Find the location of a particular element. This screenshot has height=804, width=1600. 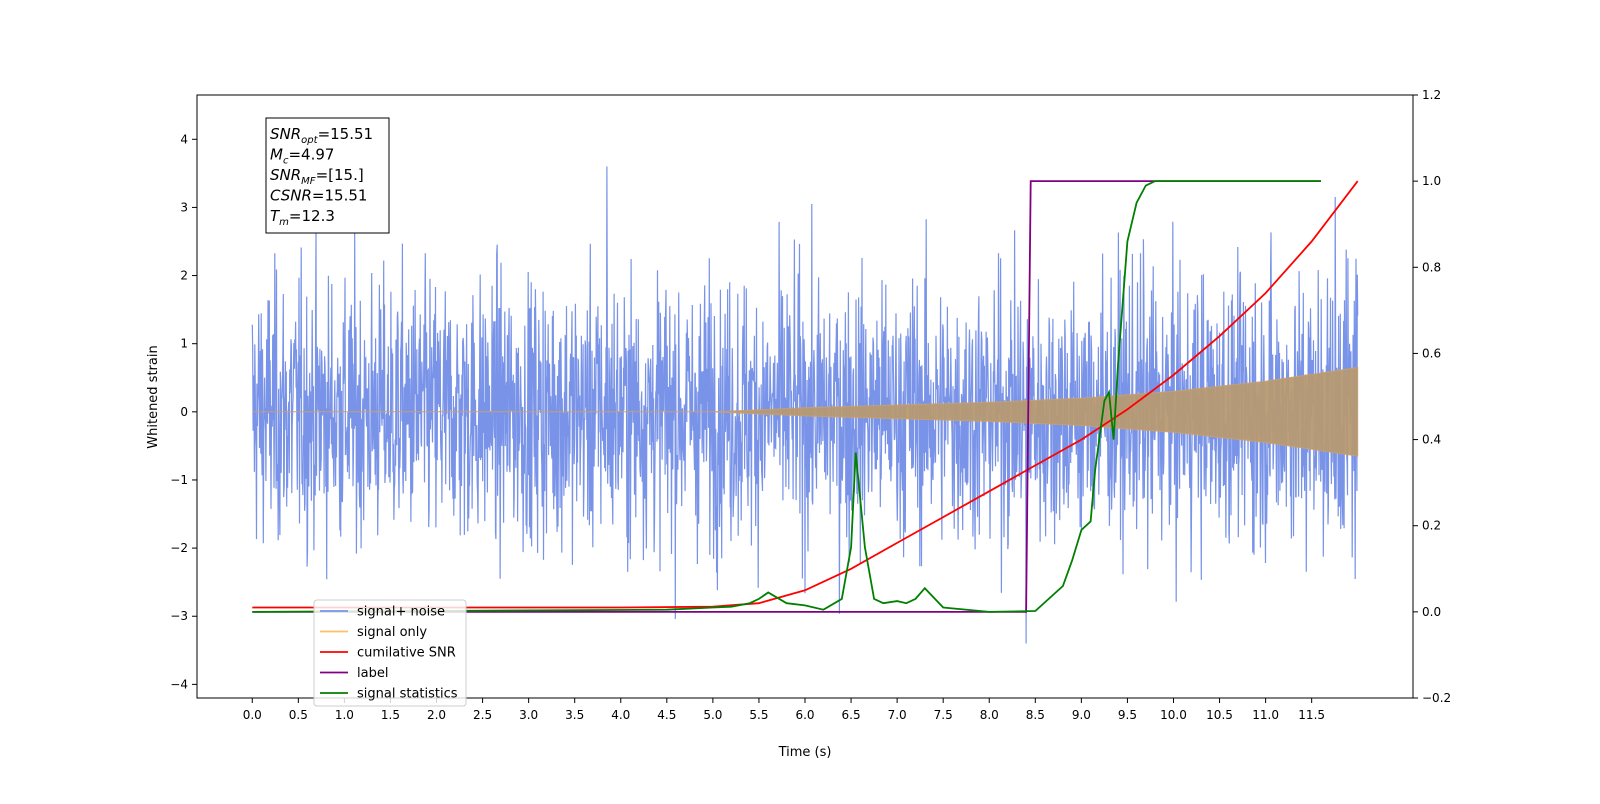

x-tick-label: 7.5 is located at coordinates (943, 715).